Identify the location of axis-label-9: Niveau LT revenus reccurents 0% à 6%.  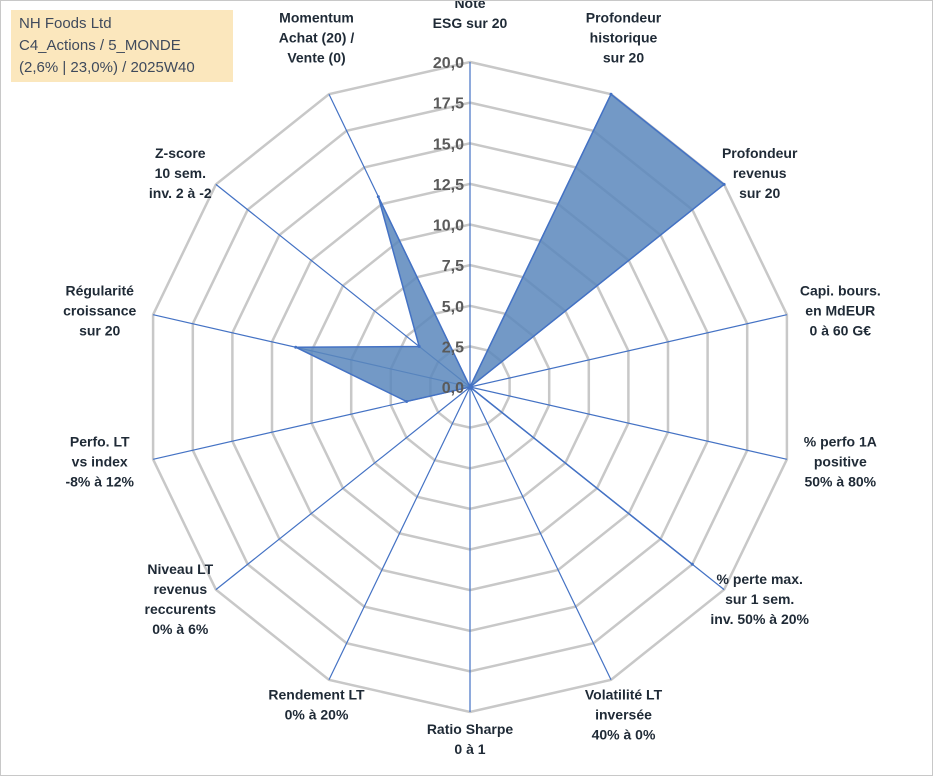
(181, 599).